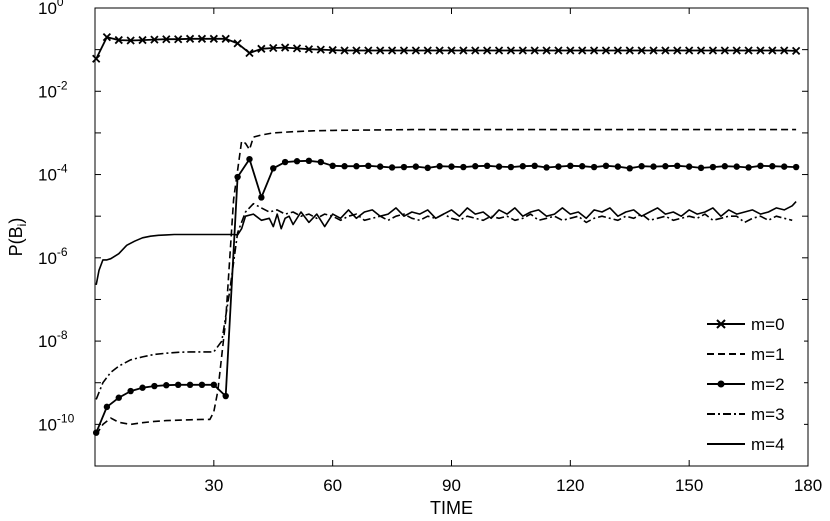 The width and height of the screenshot is (830, 521). Describe the element at coordinates (746, 384) in the screenshot. I see `legend-entry: m=2` at that location.